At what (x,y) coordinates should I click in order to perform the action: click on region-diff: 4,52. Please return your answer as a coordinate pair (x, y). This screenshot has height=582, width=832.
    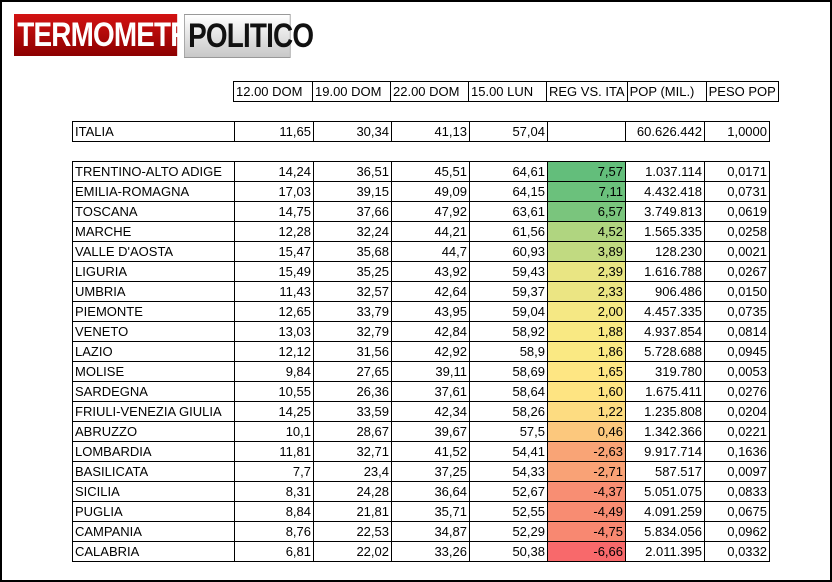
    Looking at the image, I should click on (586, 231).